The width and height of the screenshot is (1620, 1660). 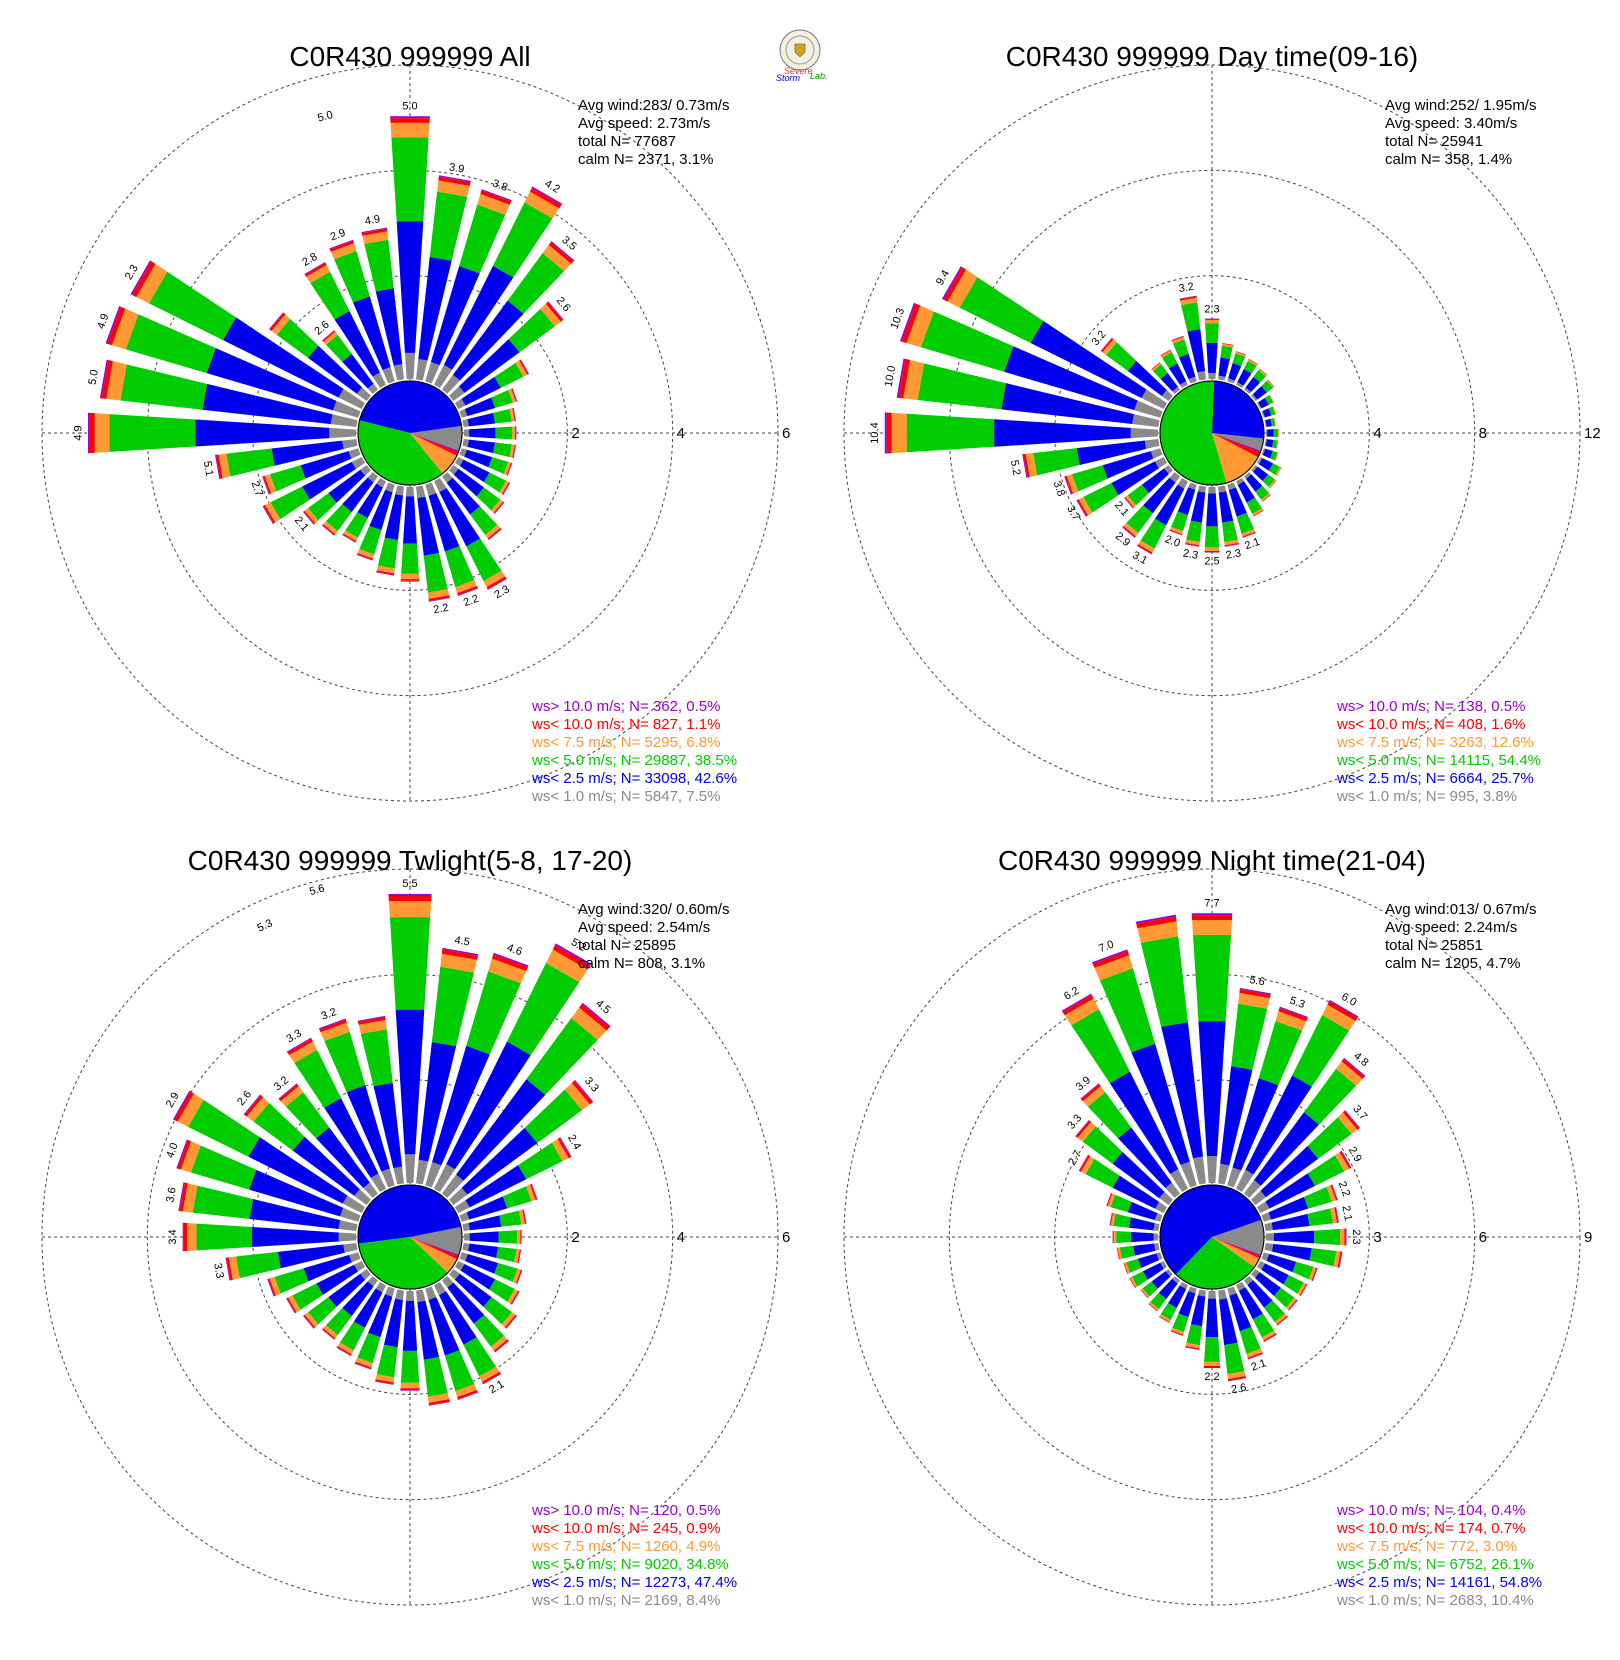 What do you see at coordinates (322, 507) in the screenshot?
I see `rose-bar-230-lt5` at bounding box center [322, 507].